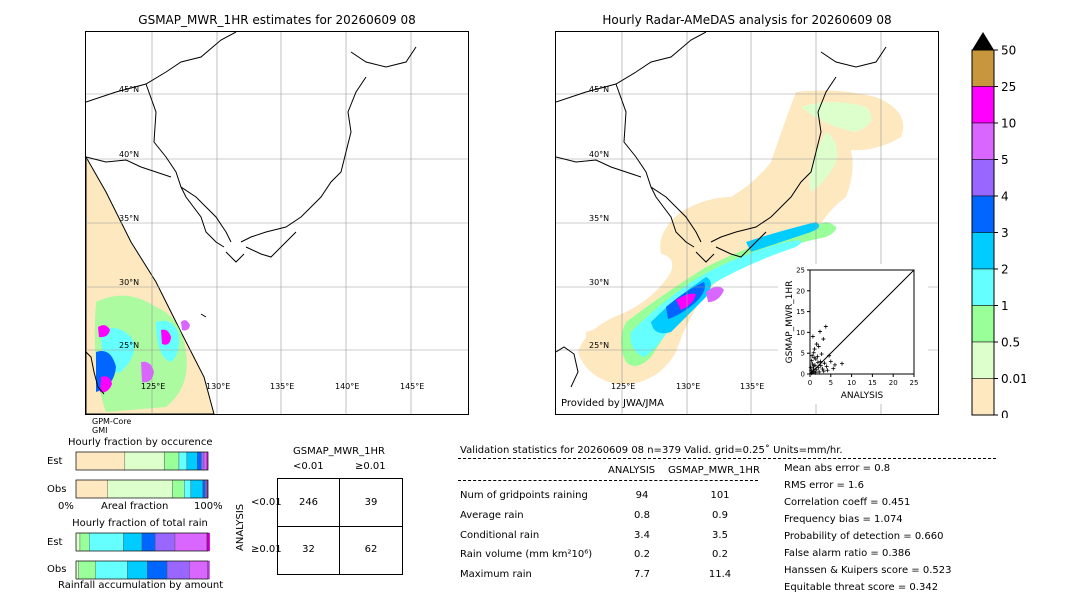  Describe the element at coordinates (1005, 414) in the screenshot. I see `colorbar-label: 0` at that location.